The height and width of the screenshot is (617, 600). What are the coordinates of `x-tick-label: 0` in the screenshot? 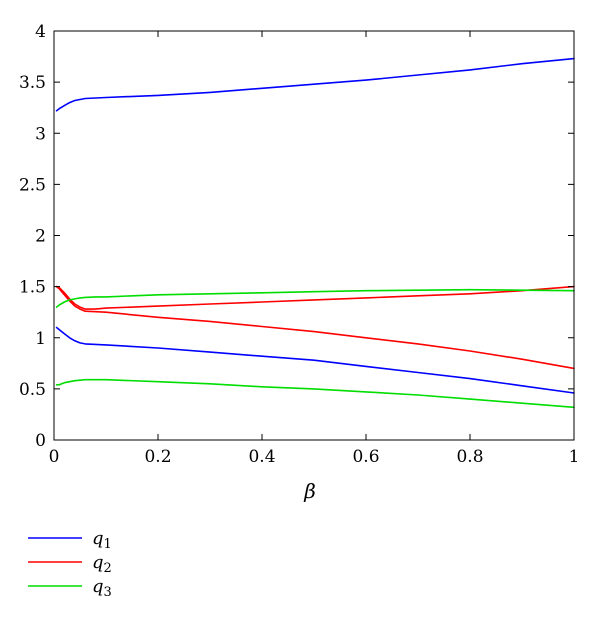 It's located at (54, 457).